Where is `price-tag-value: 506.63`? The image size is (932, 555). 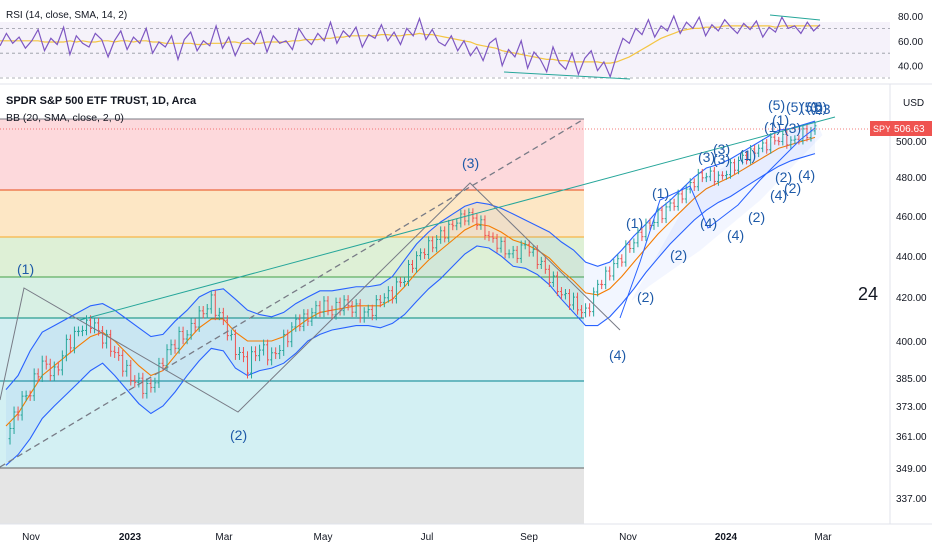
price-tag-value: 506.63 is located at coordinates (909, 129).